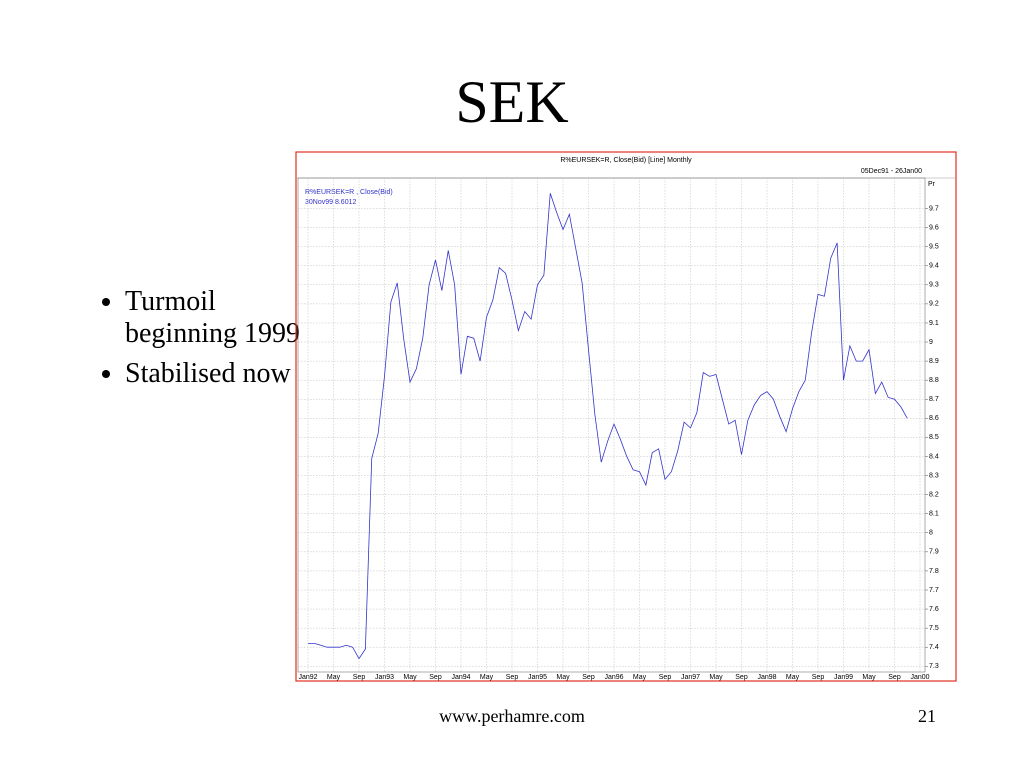  Describe the element at coordinates (220, 318) in the screenshot. I see `bullet: Turmoil beginning 1999` at that location.